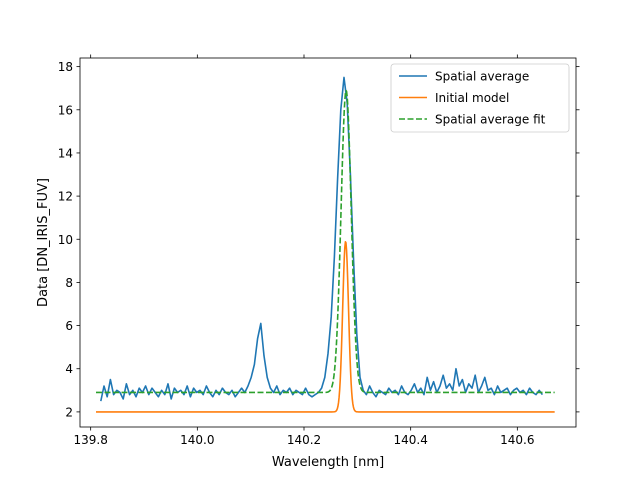 Image resolution: width=640 pixels, height=484 pixels. Describe the element at coordinates (69, 283) in the screenshot. I see `y-tick-label: 8` at that location.